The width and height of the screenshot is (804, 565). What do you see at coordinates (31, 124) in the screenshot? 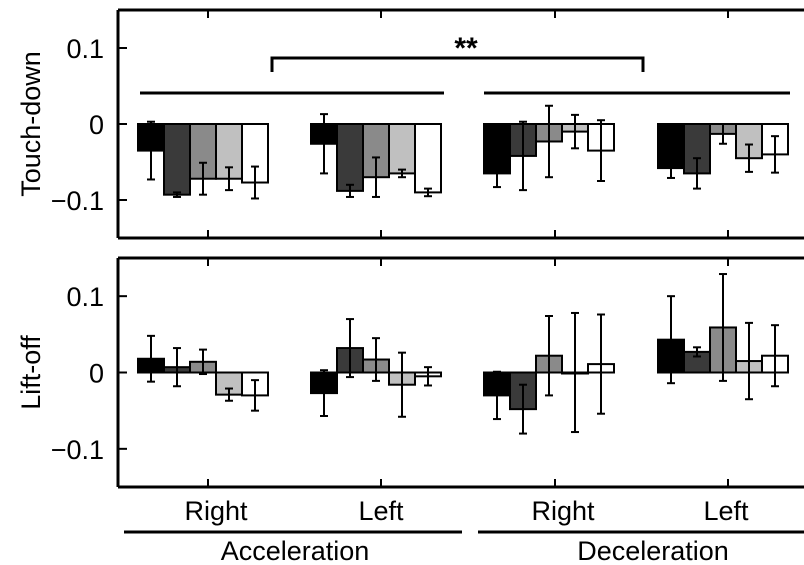
I see `y-axis-label: Touch-down` at bounding box center [31, 124].